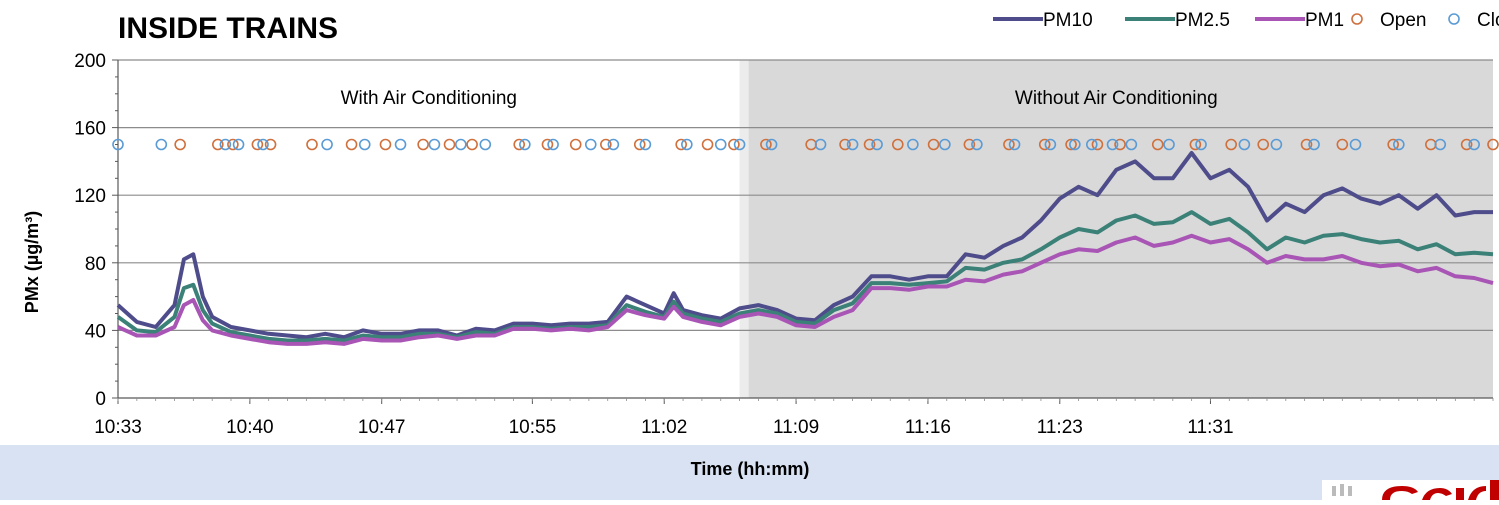 The width and height of the screenshot is (1499, 505). What do you see at coordinates (1488, 20) in the screenshot?
I see `legend-label-close: Close` at bounding box center [1488, 20].